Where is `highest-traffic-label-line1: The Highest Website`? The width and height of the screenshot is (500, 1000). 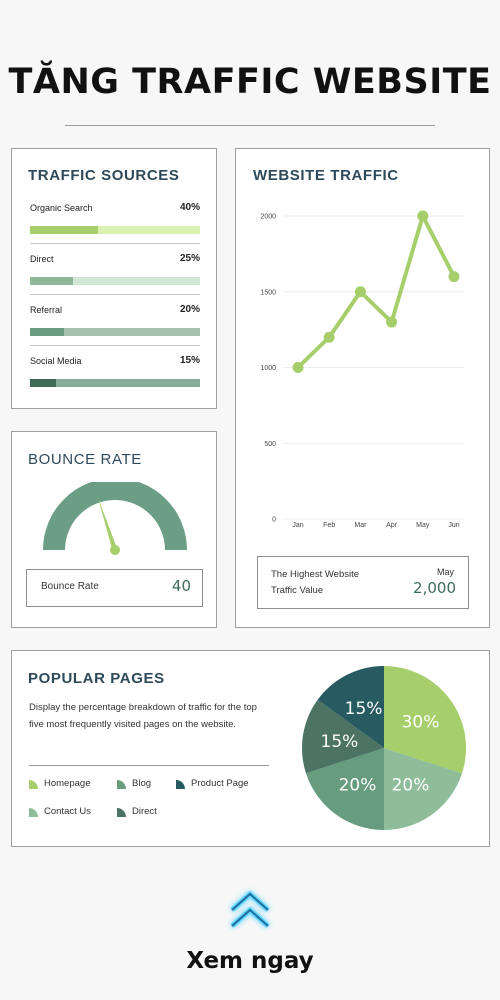
highest-traffic-label-line1: The Highest Website is located at coordinates (315, 574).